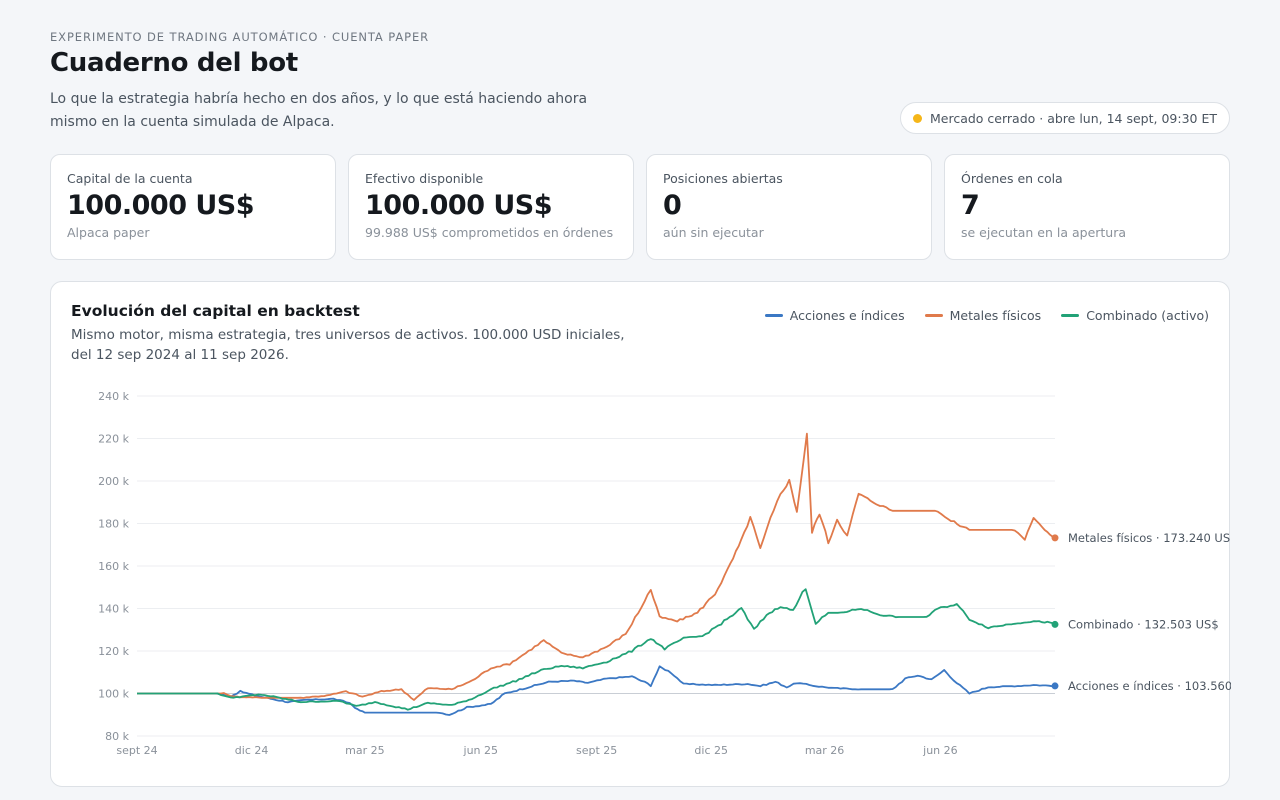  What do you see at coordinates (215, 311) in the screenshot?
I see `chart-title: Evolución del capital en backtest` at bounding box center [215, 311].